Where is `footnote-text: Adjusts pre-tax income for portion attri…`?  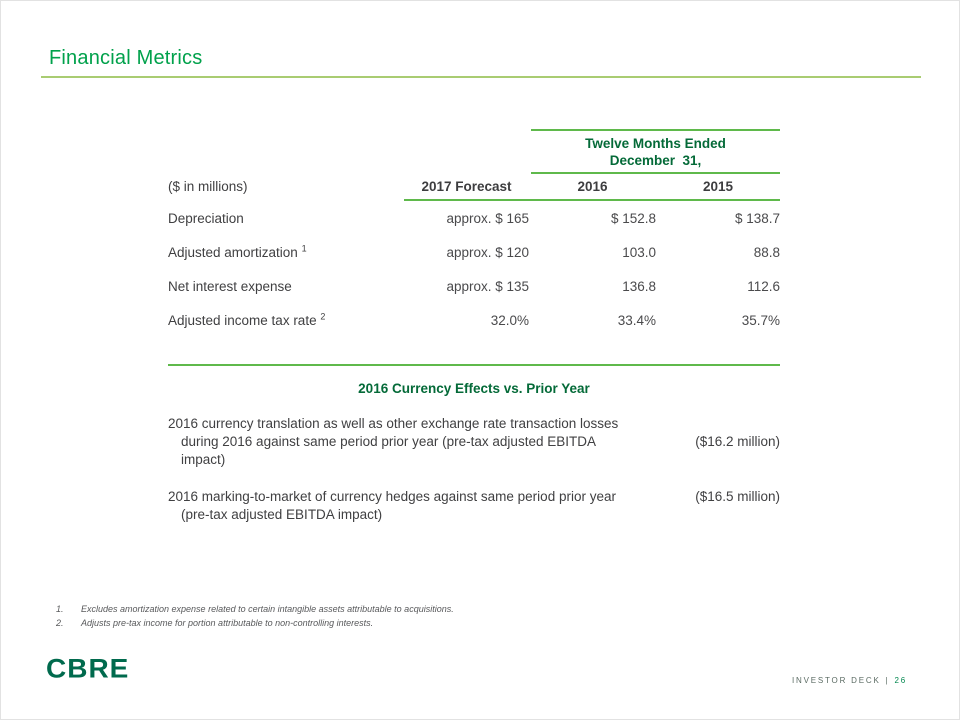
footnote-text: Adjusts pre-tax income for portion attri… is located at coordinates (227, 623).